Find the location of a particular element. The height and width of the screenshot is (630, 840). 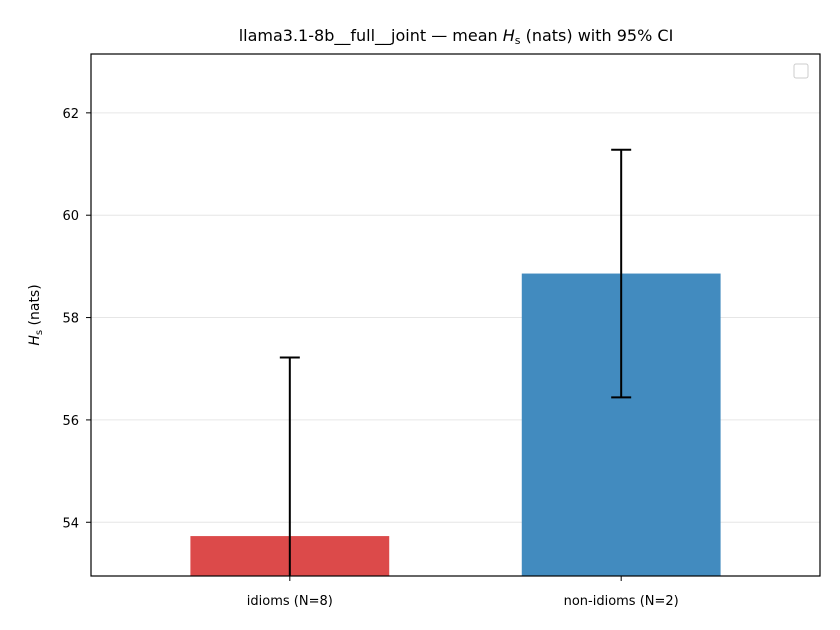

y-axis-ticks: 54 56 58 60 62 is located at coordinates (76, 319).